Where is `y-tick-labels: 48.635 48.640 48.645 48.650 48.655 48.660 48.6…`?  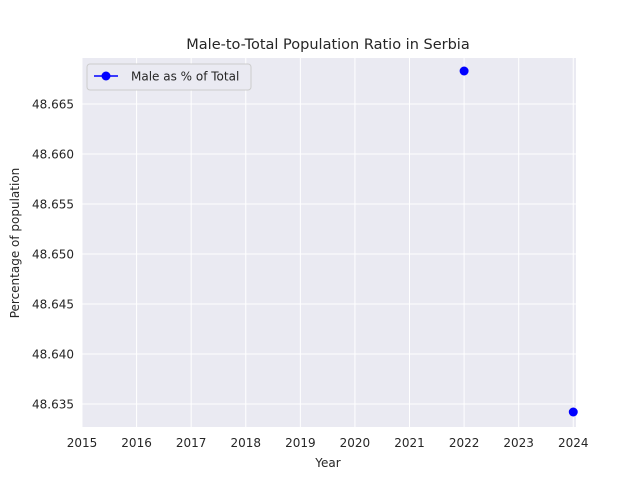
y-tick-labels: 48.635 48.640 48.645 48.650 48.655 48.660 48.6… is located at coordinates (53, 255).